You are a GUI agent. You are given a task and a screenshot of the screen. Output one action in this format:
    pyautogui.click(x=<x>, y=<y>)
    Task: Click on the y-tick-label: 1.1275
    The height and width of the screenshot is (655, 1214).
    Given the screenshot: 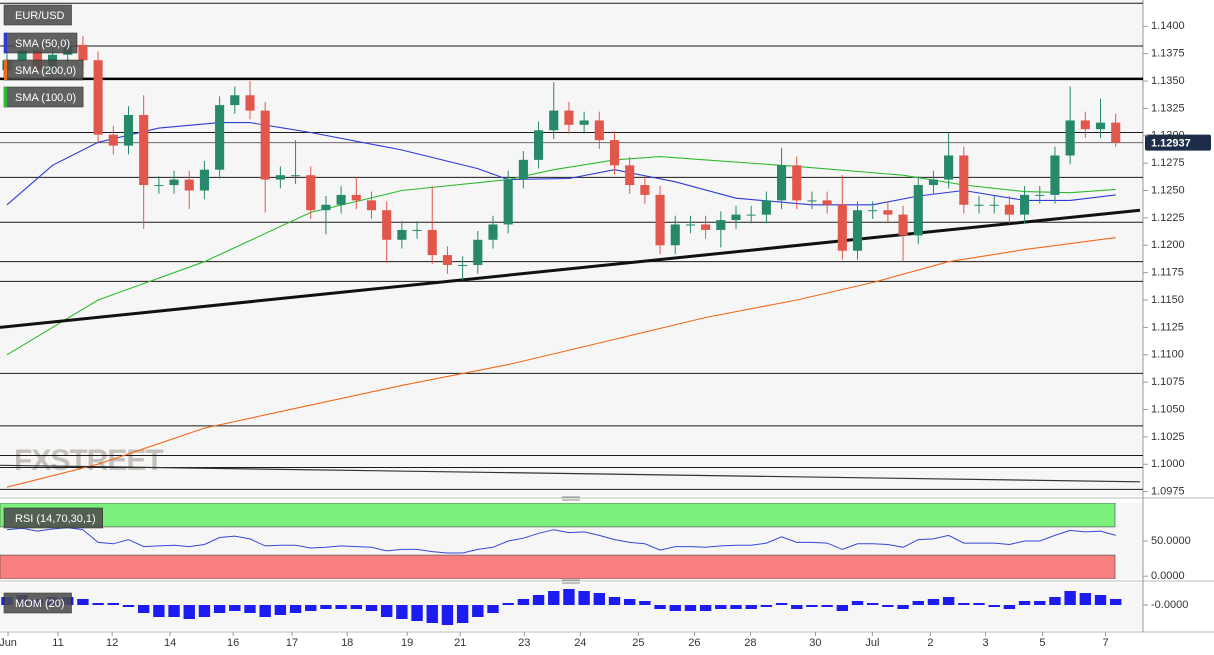 What is the action you would take?
    pyautogui.click(x=1168, y=163)
    